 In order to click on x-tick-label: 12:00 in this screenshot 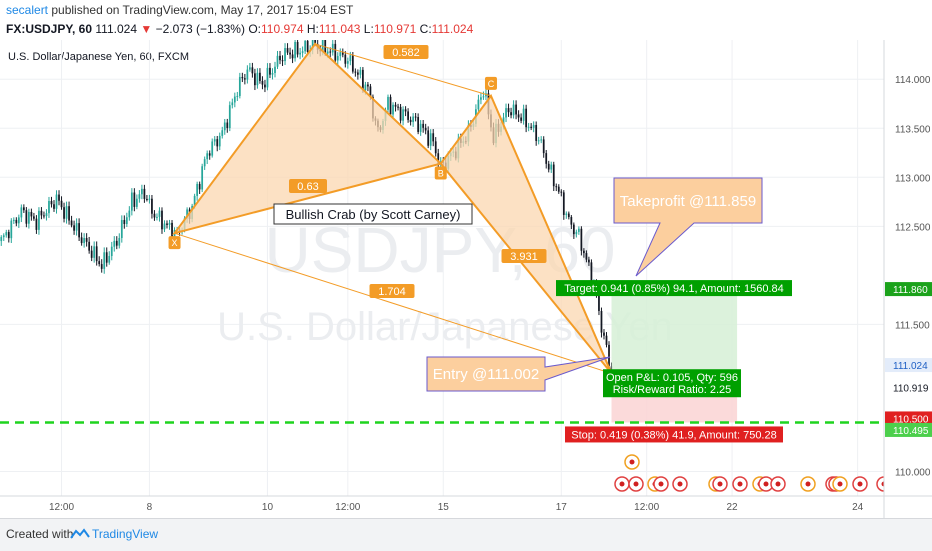, I will do `click(347, 507)`.